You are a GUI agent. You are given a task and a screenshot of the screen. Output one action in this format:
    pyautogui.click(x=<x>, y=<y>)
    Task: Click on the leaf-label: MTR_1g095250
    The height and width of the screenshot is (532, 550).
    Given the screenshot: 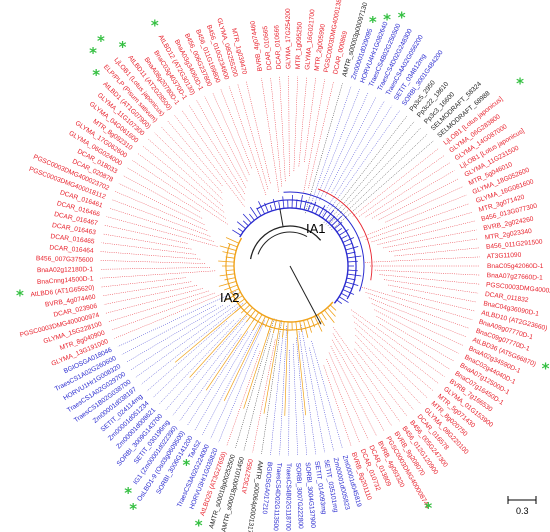 What is the action you would take?
    pyautogui.click(x=299, y=45)
    